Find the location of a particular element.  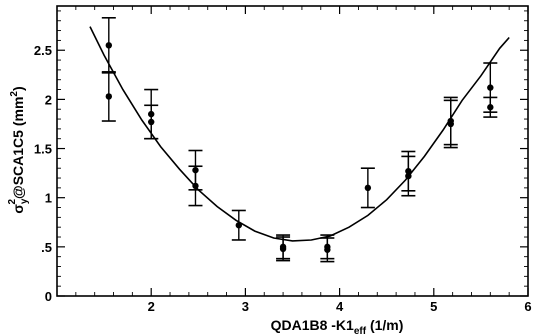

y-tick-label: 2 is located at coordinates (48, 99).